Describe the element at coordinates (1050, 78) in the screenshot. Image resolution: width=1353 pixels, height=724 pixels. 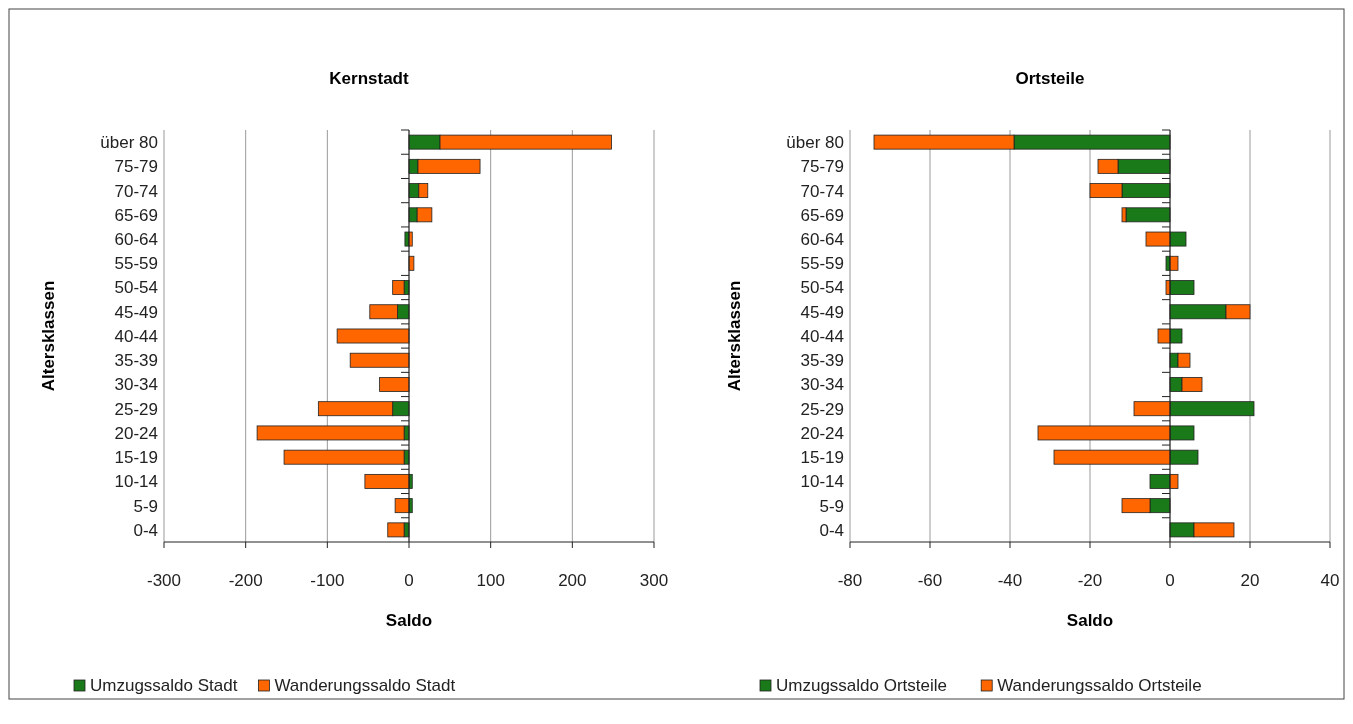
I see `chart-title: Ortsteile` at that location.